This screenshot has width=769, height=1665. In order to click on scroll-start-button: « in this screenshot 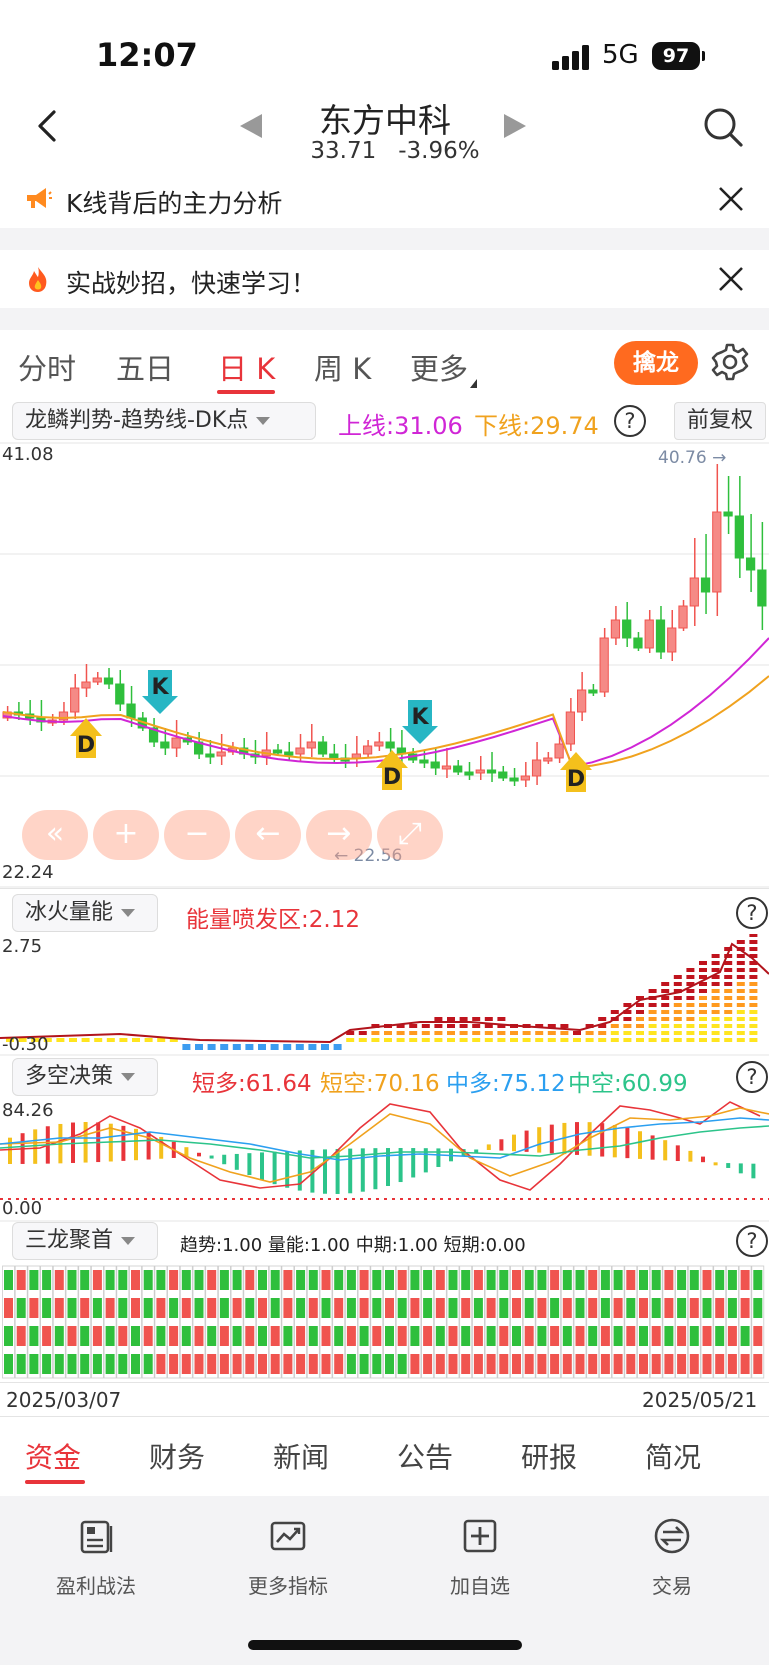, I will do `click(55, 835)`.